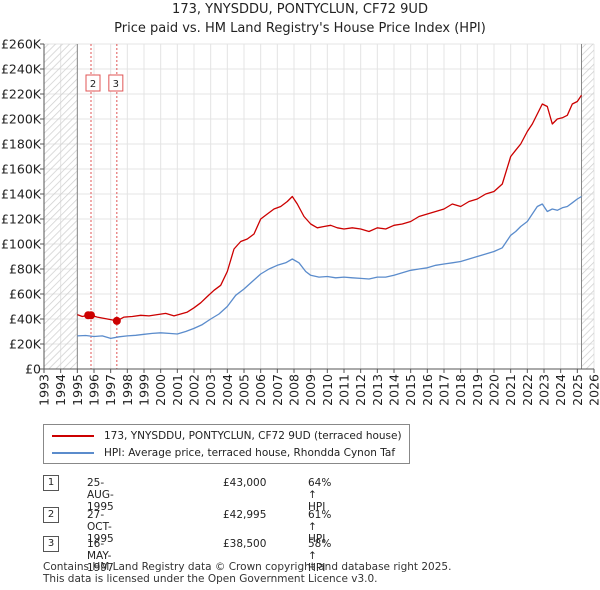 This screenshot has width=600, height=590. Describe the element at coordinates (510, 390) in the screenshot. I see `x-tick-label: 2021` at that location.